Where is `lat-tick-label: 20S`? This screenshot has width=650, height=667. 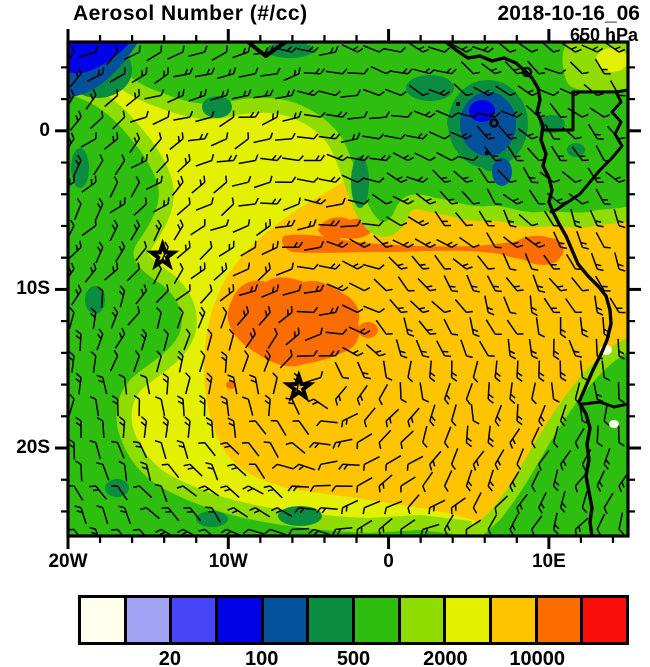
lat-tick-label: 20S is located at coordinates (33, 448).